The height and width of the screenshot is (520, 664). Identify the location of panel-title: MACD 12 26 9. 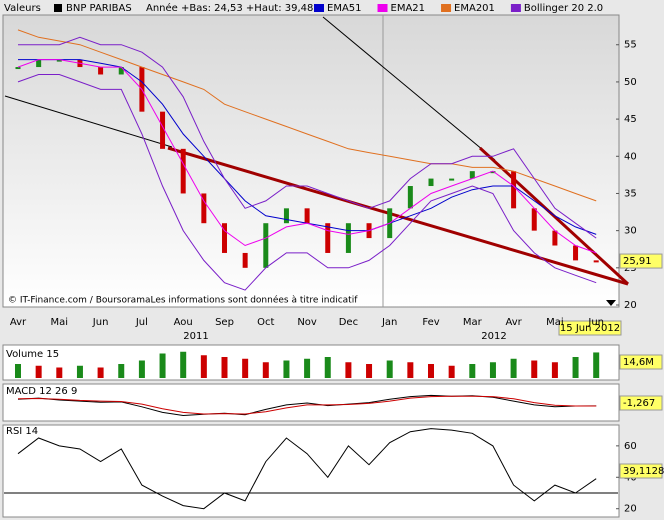
(41, 391).